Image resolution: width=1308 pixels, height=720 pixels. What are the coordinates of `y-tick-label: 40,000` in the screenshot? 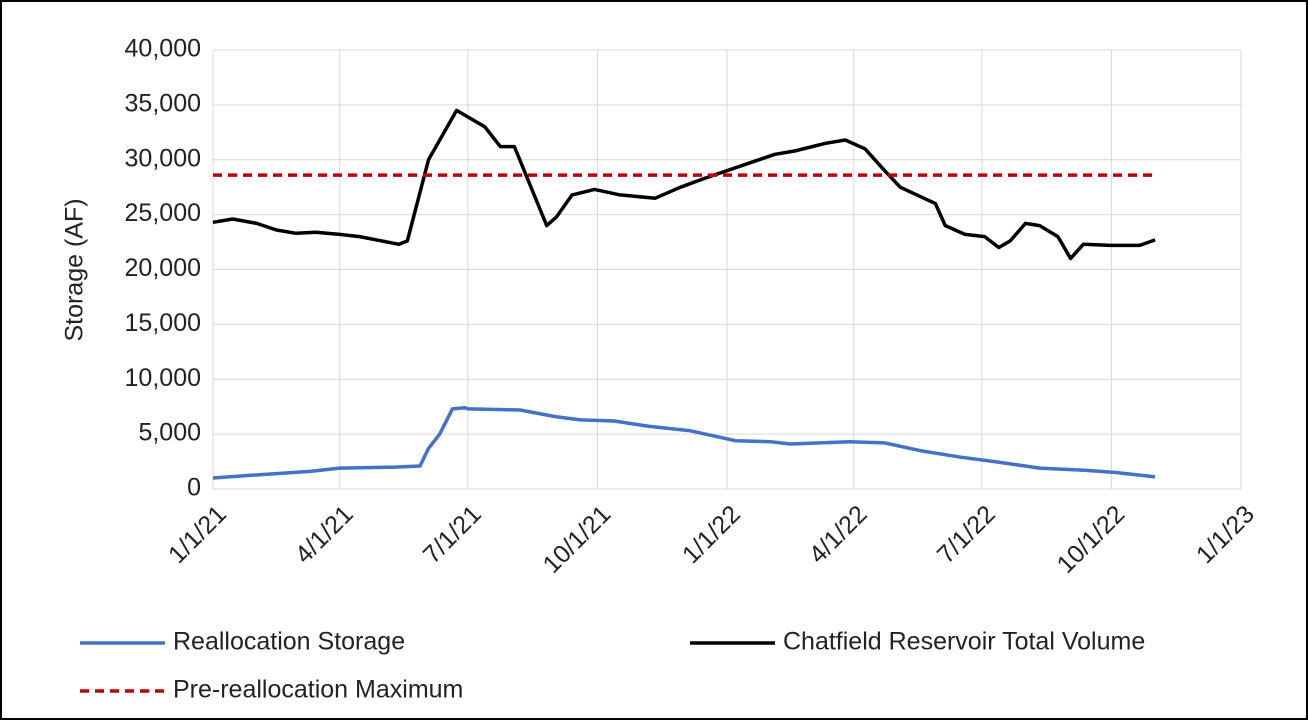 It's located at (163, 49).